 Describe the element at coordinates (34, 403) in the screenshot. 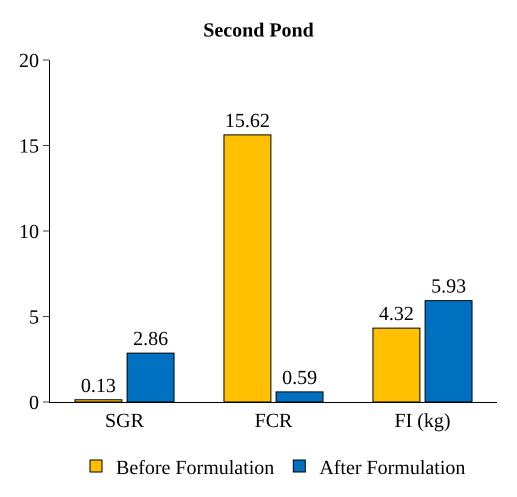

I see `y-tick-label: 0` at that location.